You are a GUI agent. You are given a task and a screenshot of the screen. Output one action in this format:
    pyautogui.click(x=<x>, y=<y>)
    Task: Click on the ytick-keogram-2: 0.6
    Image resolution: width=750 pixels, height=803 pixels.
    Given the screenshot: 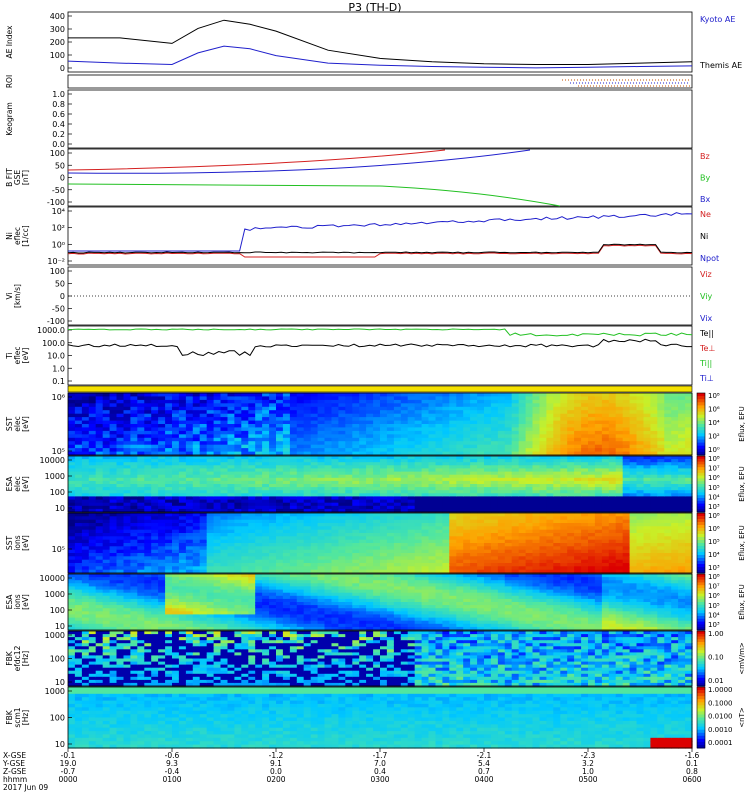 What is the action you would take?
    pyautogui.click(x=58, y=114)
    